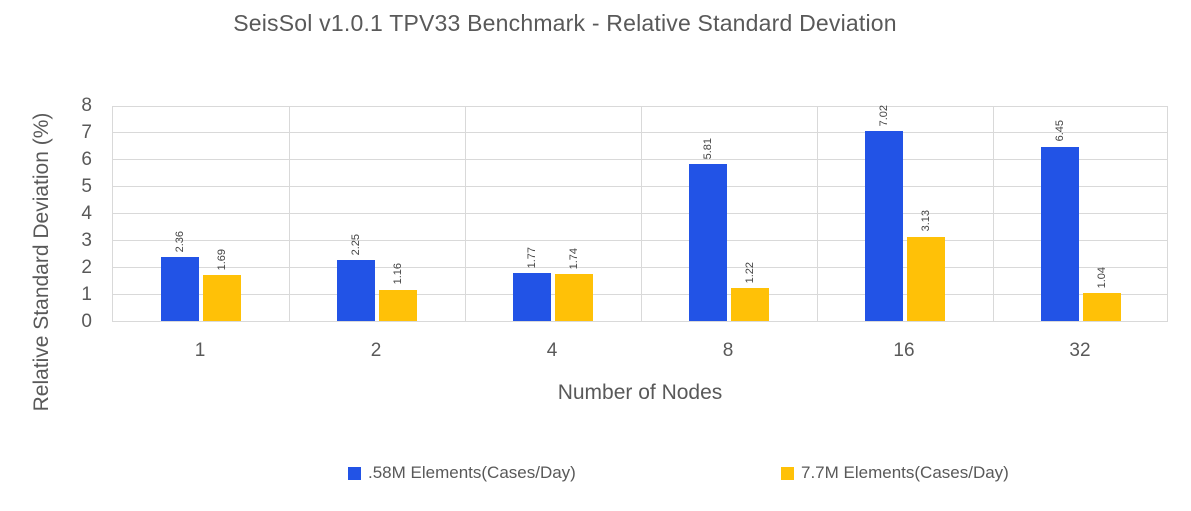 The image size is (1191, 511). I want to click on y-axis-tick-label: 4, so click(86, 213).